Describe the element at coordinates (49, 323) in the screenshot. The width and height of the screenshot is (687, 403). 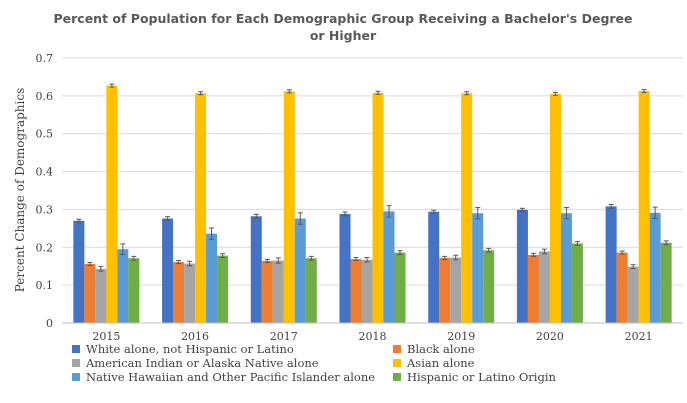
I see `y-tick-label: 0` at that location.